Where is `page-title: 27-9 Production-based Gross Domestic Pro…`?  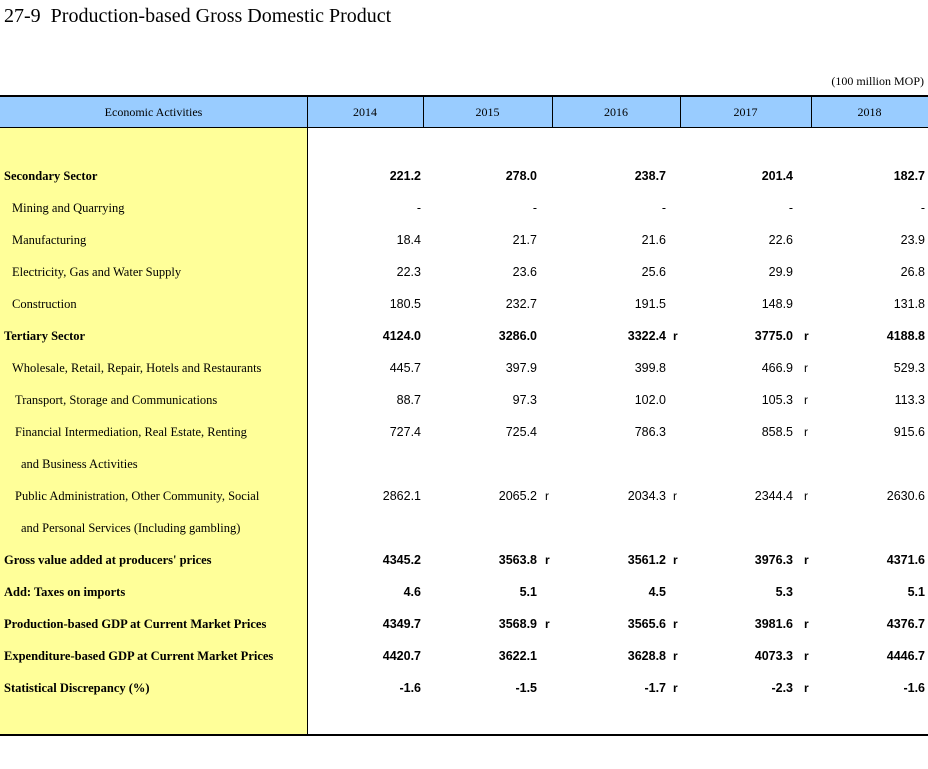
page-title: 27-9 Production-based Gross Domestic Pro… is located at coordinates (198, 16).